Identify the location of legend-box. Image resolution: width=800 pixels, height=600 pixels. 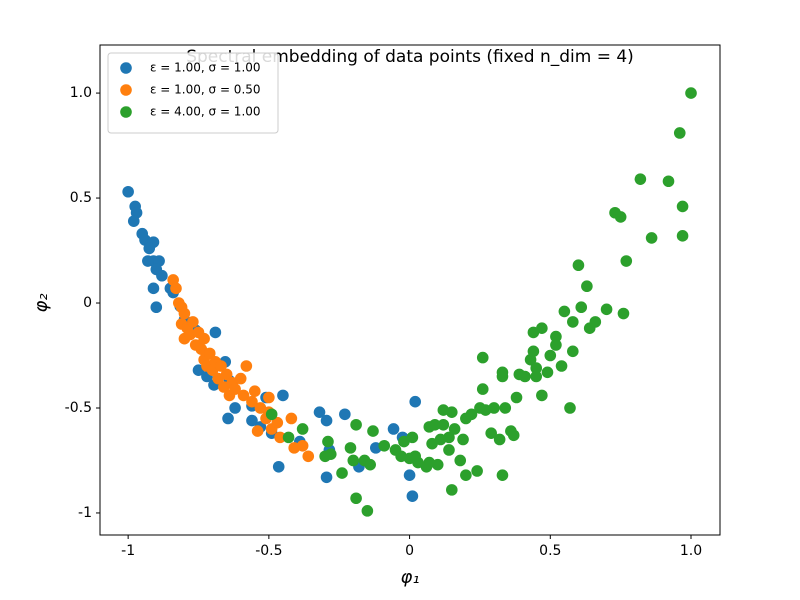
(193, 93).